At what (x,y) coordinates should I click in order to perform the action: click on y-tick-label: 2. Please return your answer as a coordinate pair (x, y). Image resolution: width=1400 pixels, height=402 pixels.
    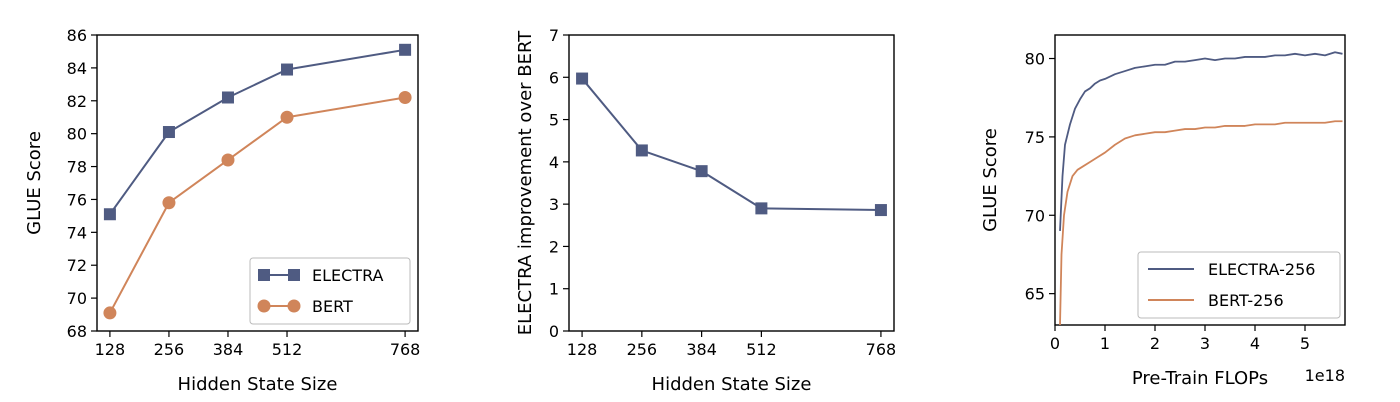
    Looking at the image, I should click on (554, 246).